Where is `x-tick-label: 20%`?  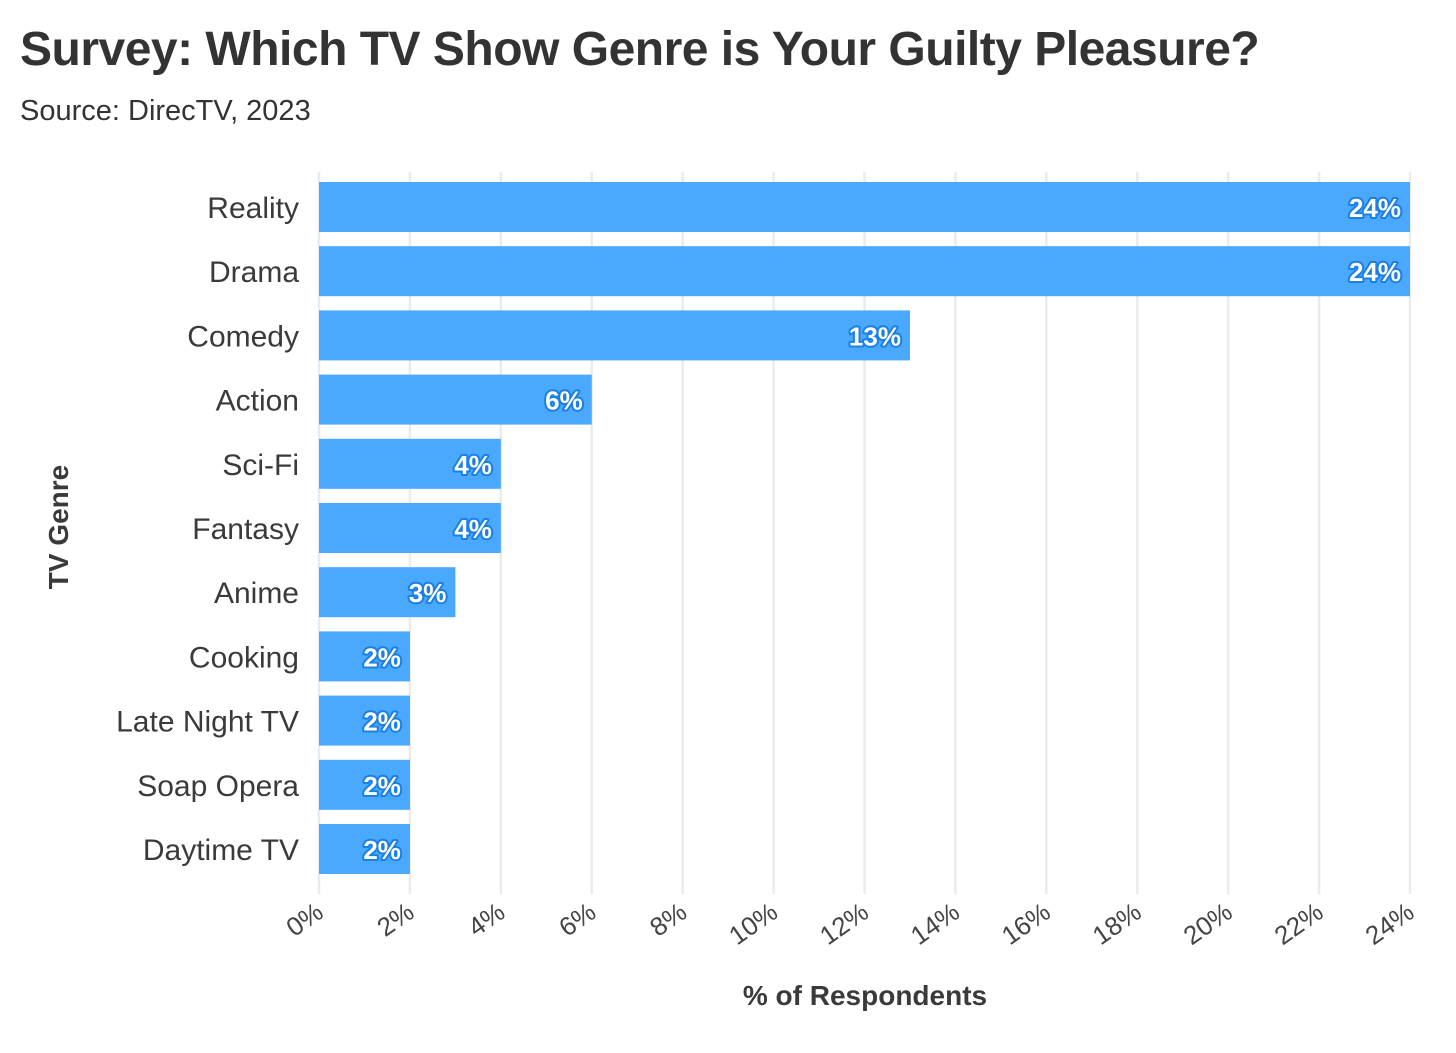 x-tick-label: 20% is located at coordinates (1208, 923).